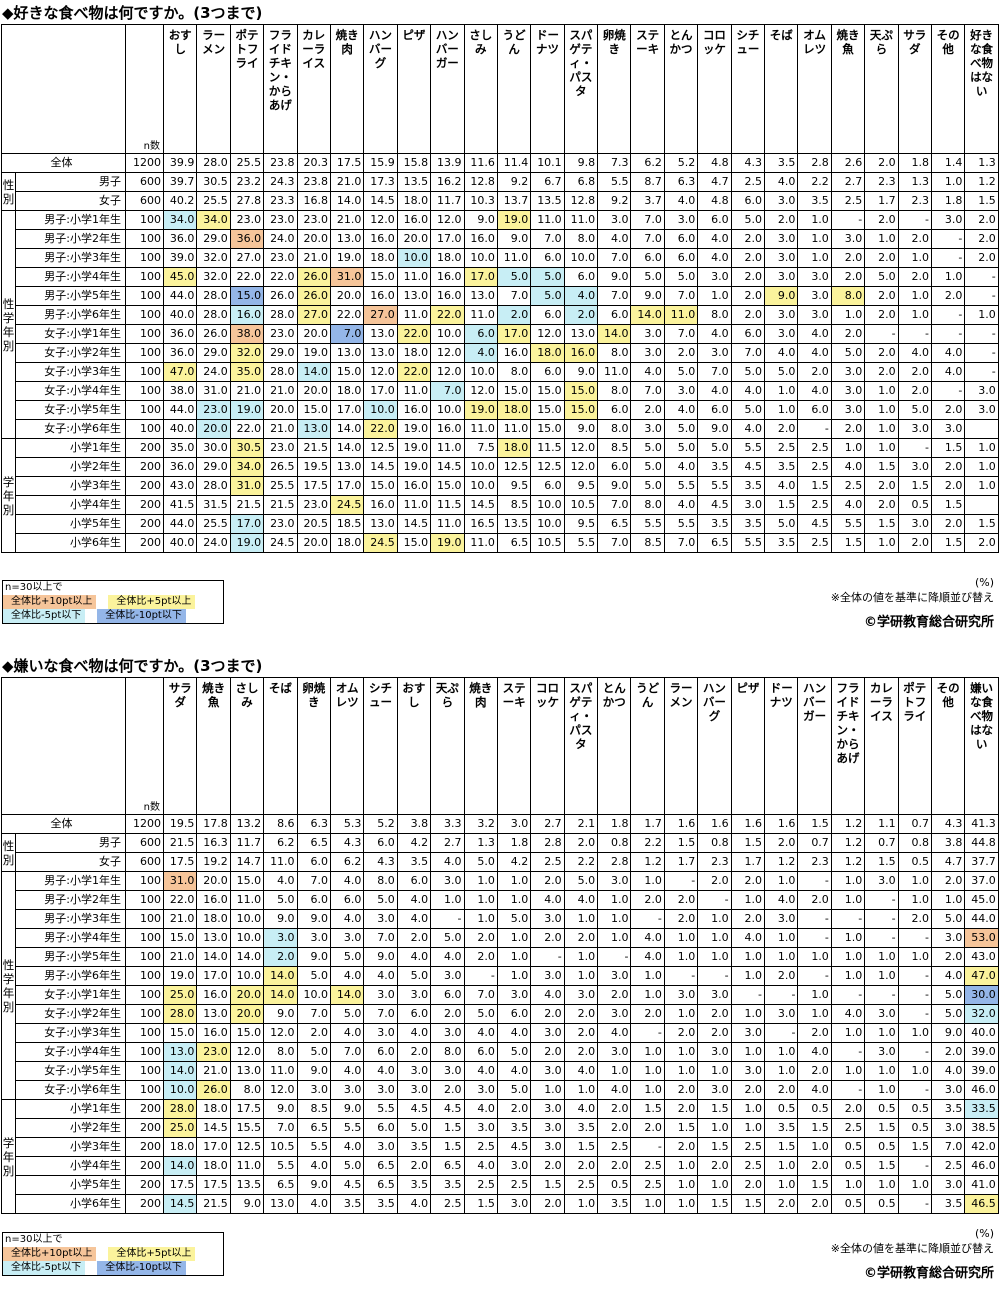 This screenshot has width=1002, height=1299. I want to click on value-cell: 1.6, so click(748, 824).